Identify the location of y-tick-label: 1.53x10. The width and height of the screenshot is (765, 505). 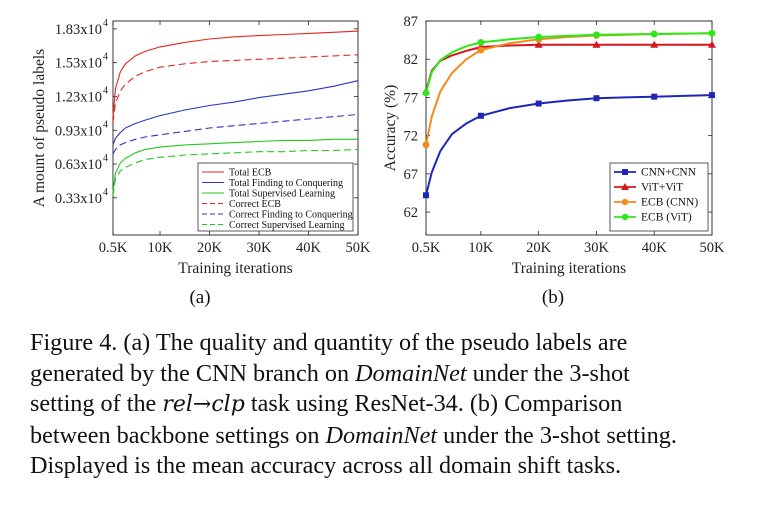
(78, 64).